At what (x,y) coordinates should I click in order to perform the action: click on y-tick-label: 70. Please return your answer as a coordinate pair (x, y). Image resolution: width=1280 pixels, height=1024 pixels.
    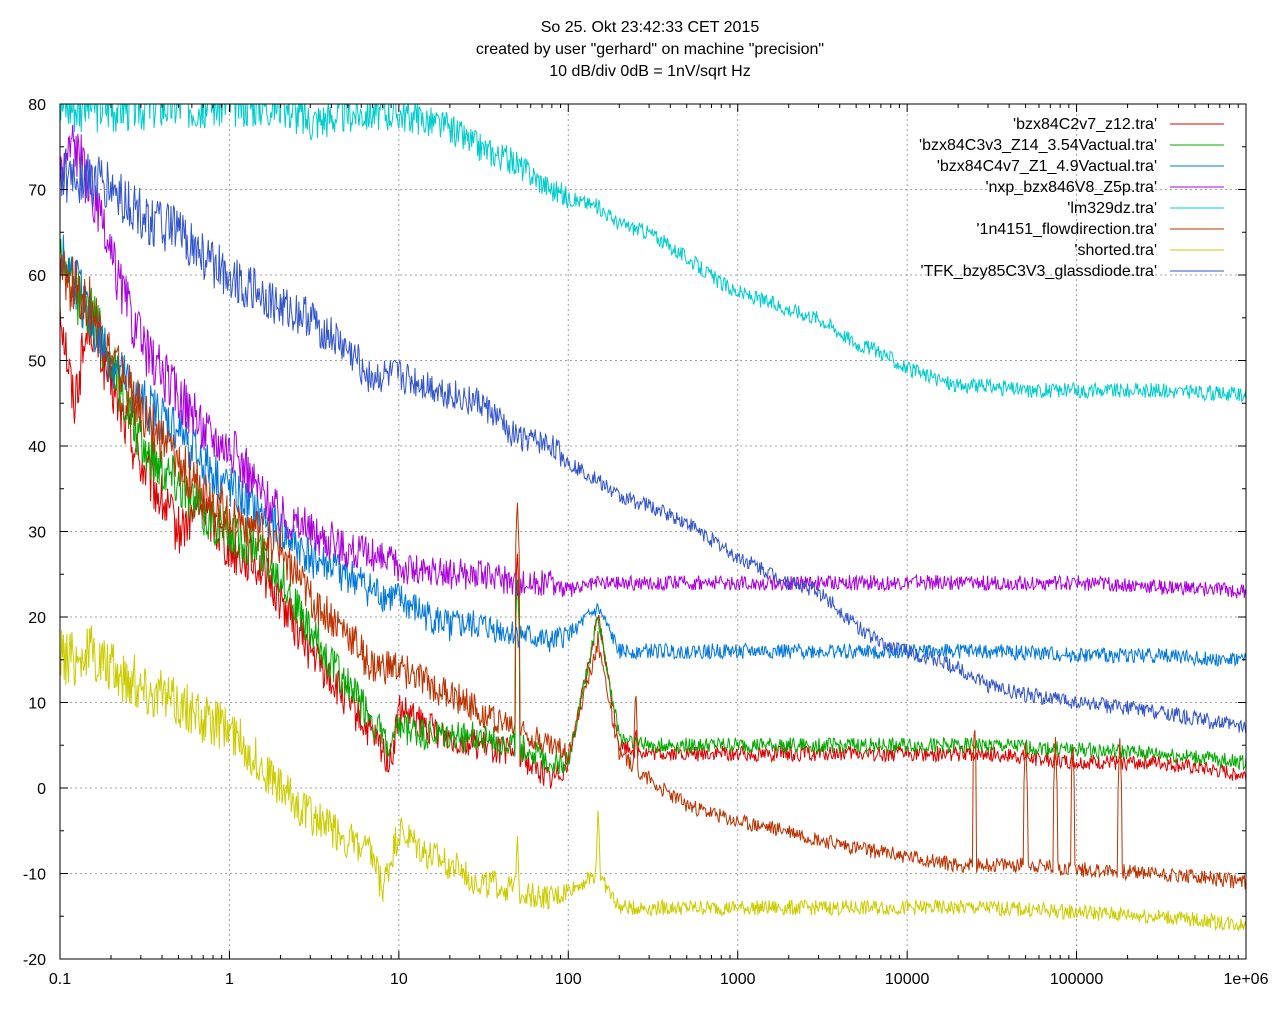
    Looking at the image, I should click on (37, 191).